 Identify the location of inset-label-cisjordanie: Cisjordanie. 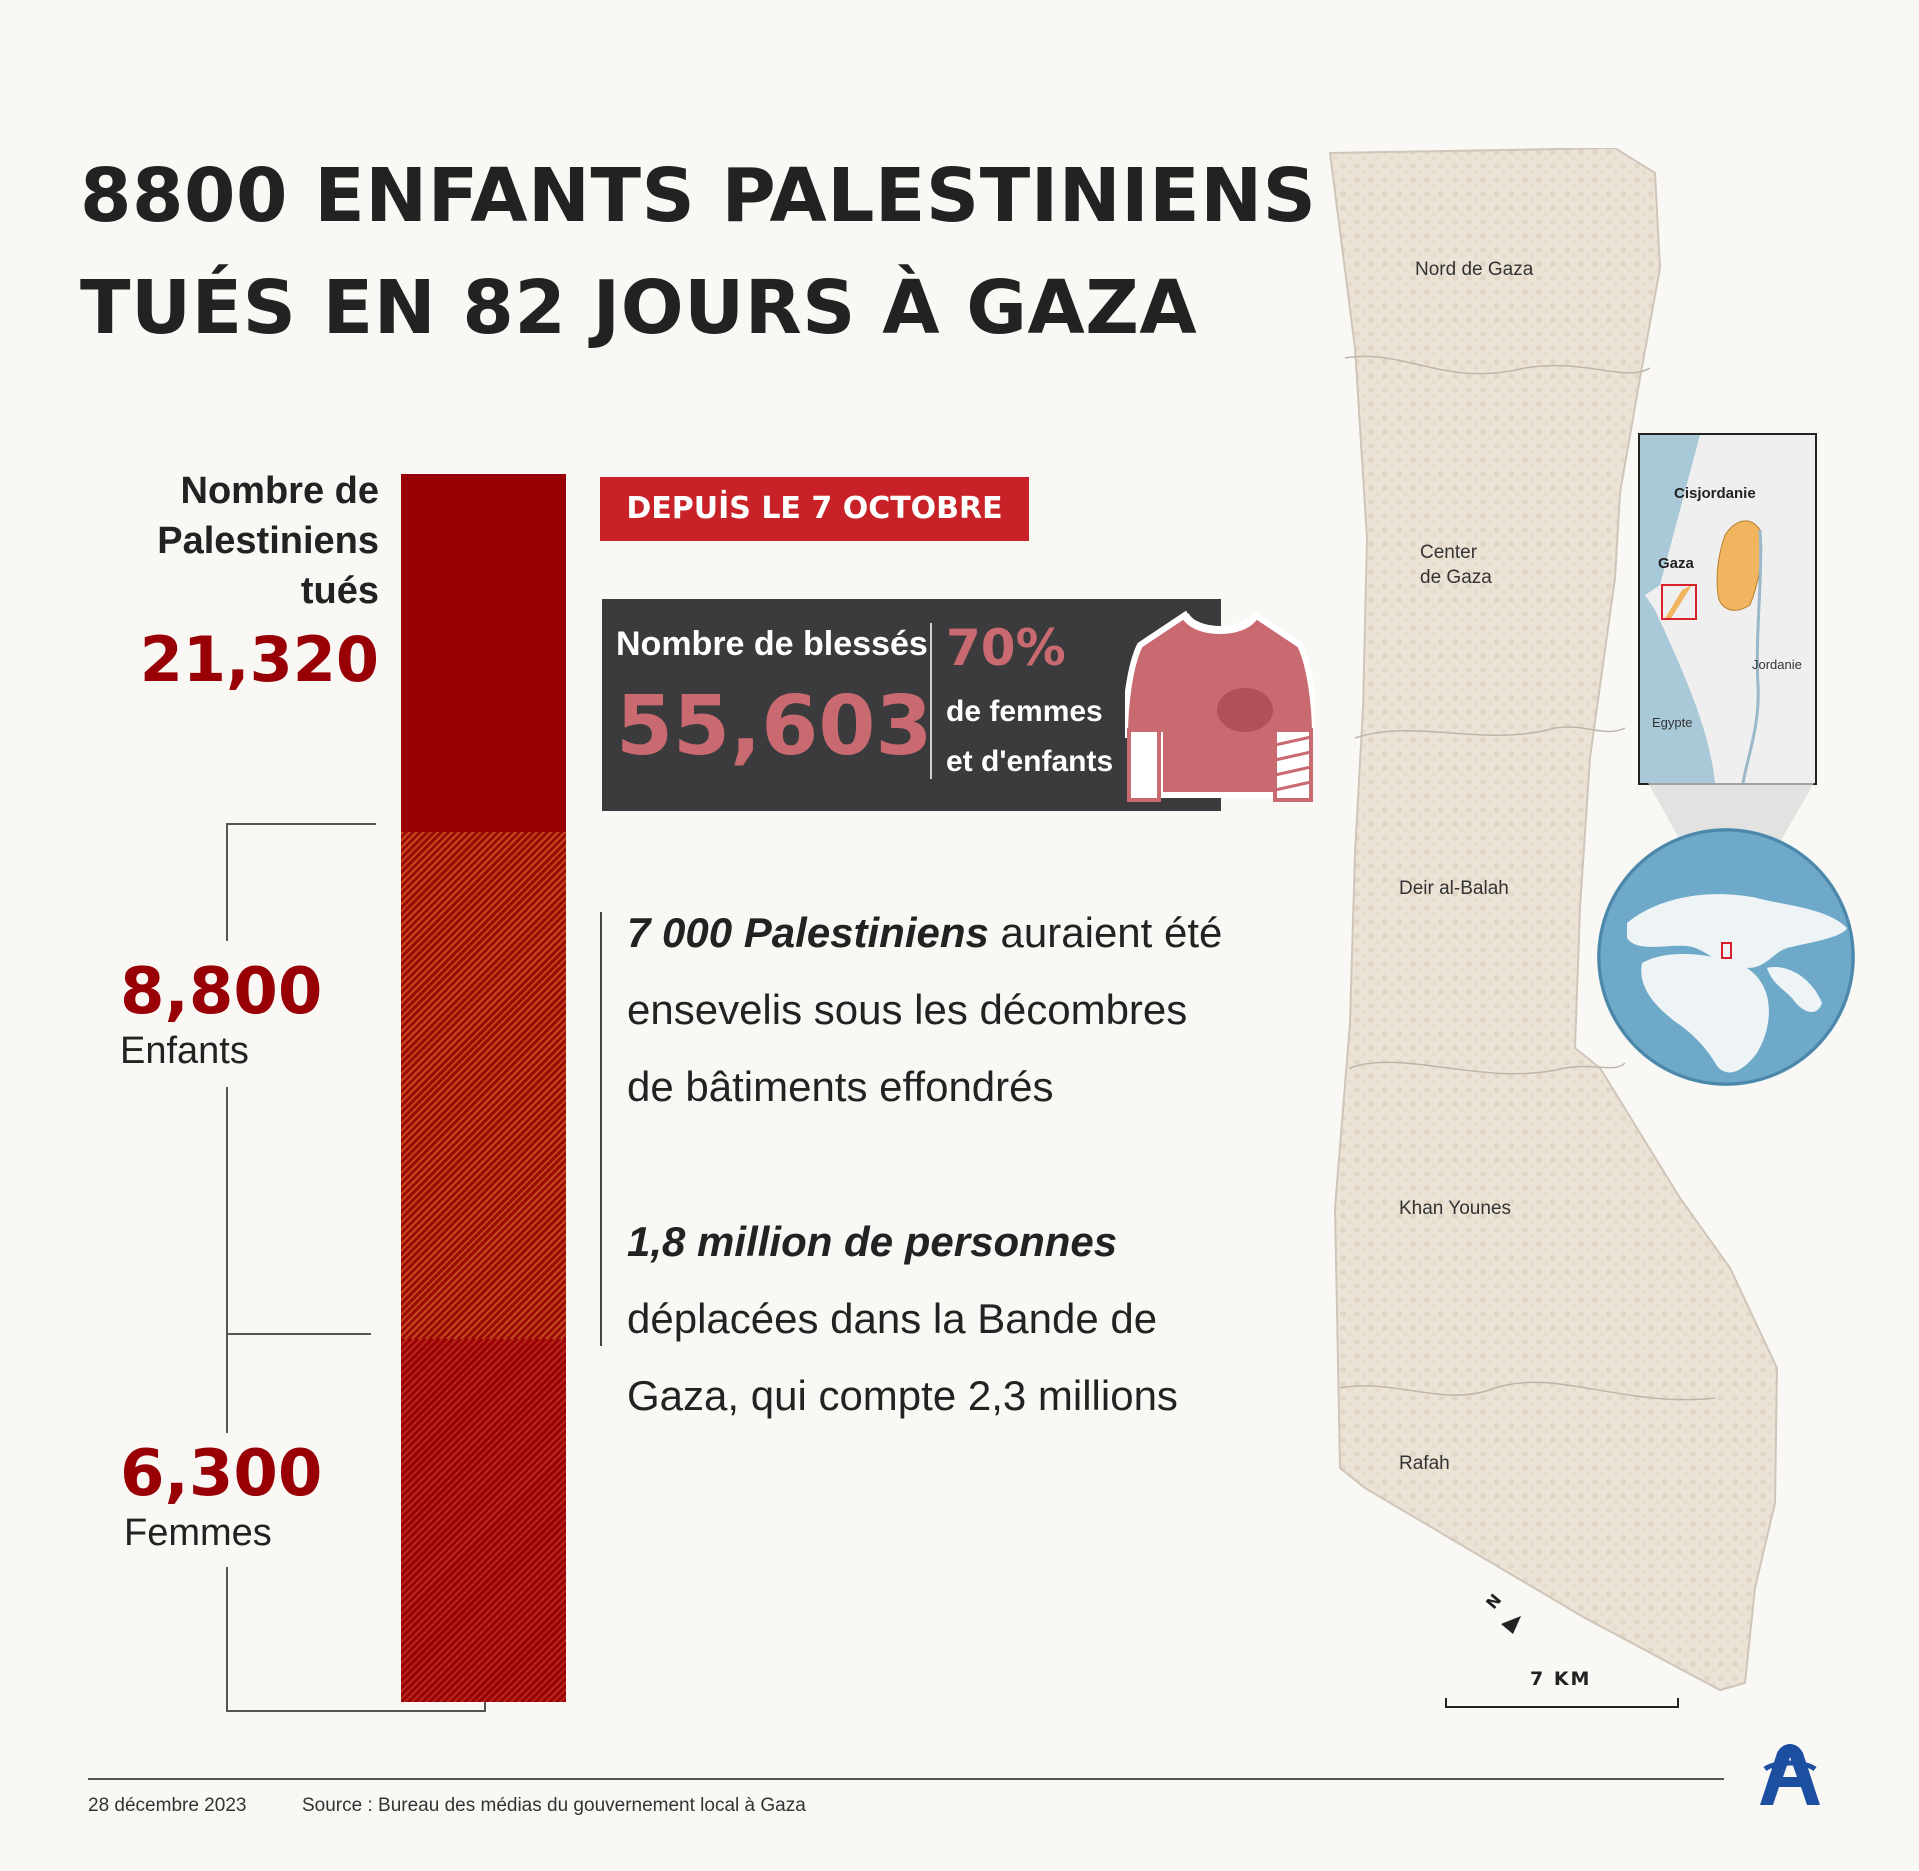
(1715, 493).